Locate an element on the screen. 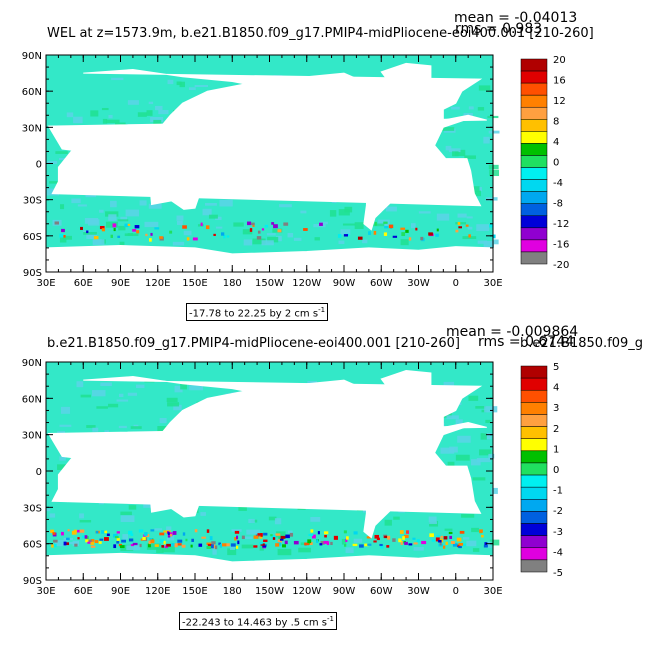 This screenshot has width=647, height=647. x-tick-label: 30E is located at coordinates (492, 591).